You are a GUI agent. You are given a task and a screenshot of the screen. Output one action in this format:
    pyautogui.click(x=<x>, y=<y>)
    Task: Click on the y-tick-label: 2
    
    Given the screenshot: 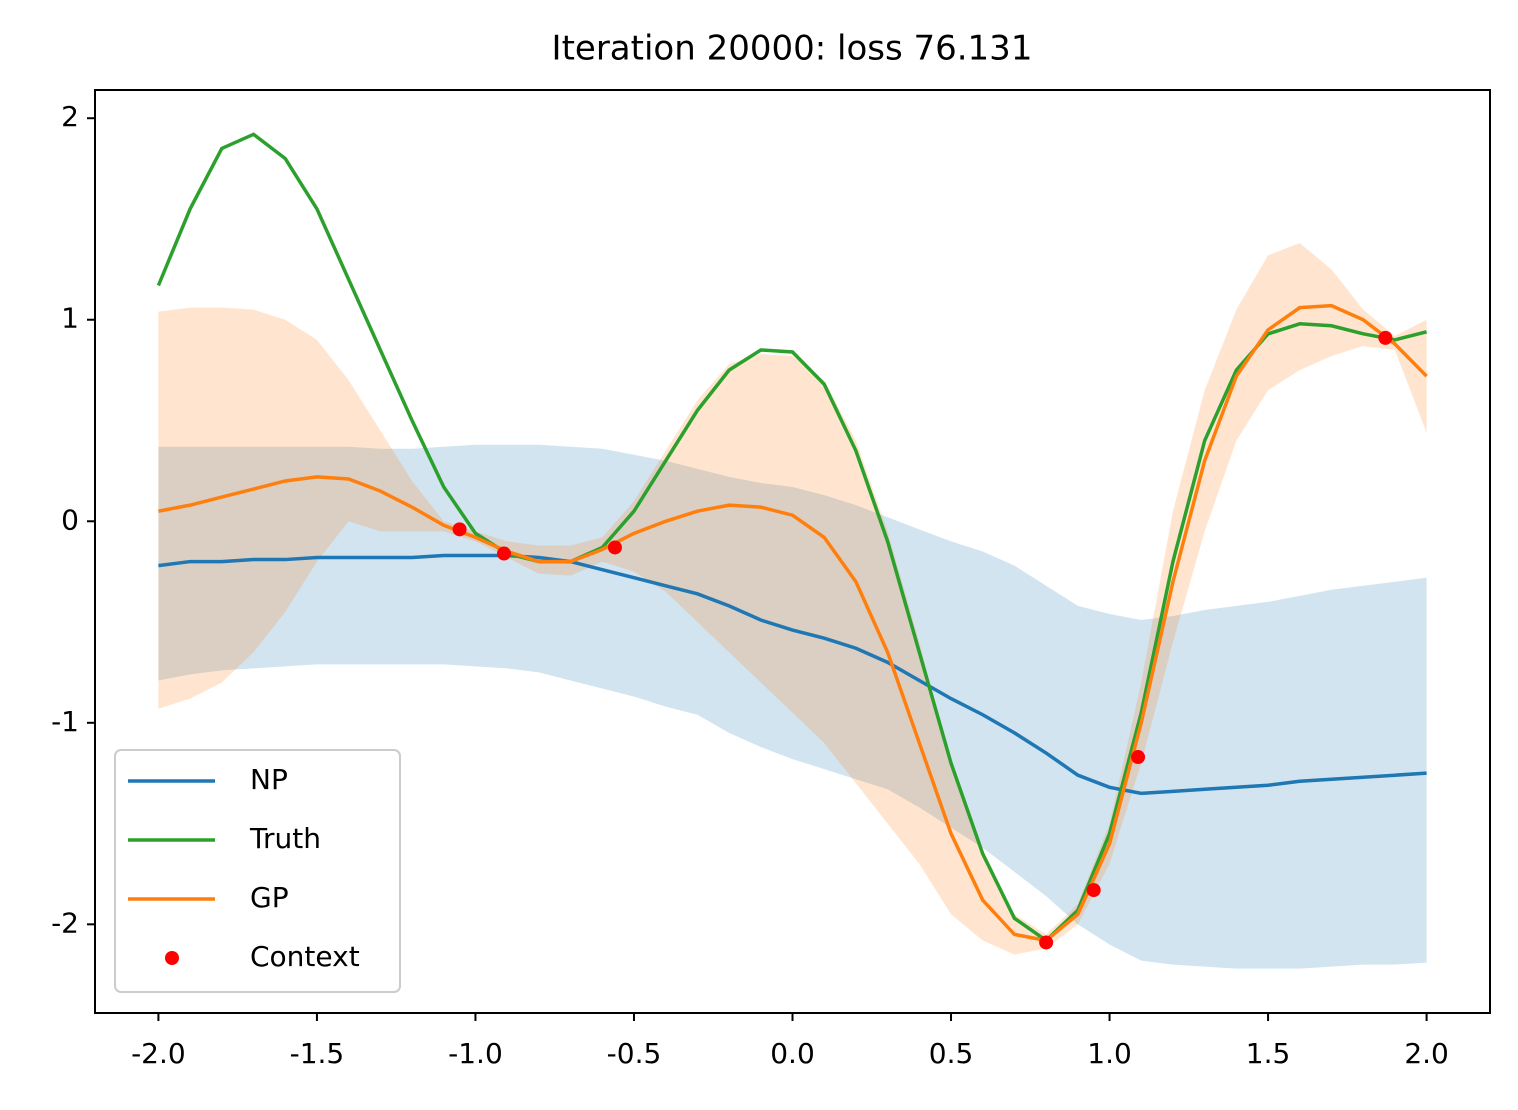 What is the action you would take?
    pyautogui.click(x=70, y=116)
    